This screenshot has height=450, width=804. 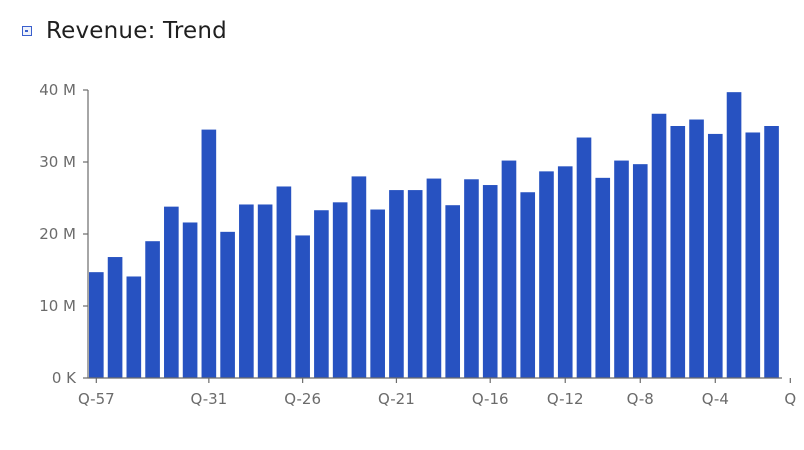 I want to click on x-tick-label: Q-16, so click(x=490, y=399).